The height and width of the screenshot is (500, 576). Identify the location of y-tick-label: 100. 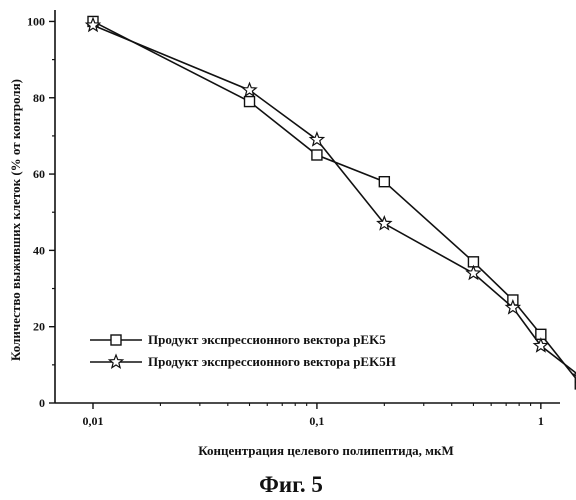
(36, 21).